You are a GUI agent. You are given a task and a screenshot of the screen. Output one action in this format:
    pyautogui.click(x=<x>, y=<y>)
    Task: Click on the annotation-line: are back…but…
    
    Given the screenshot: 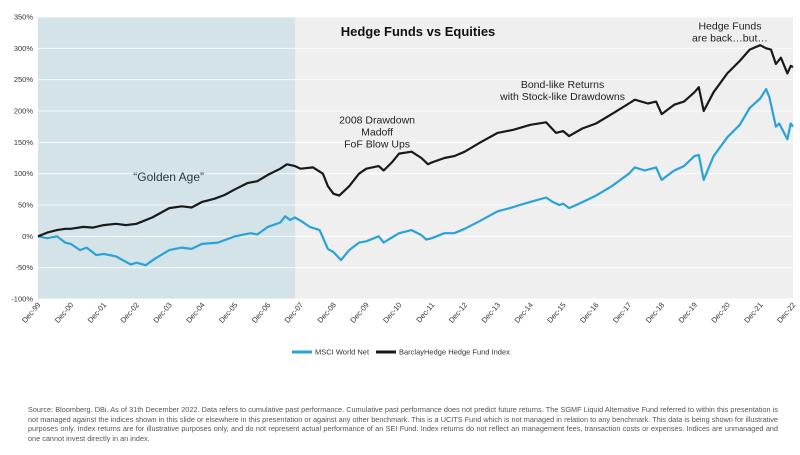 What is the action you would take?
    pyautogui.click(x=730, y=39)
    